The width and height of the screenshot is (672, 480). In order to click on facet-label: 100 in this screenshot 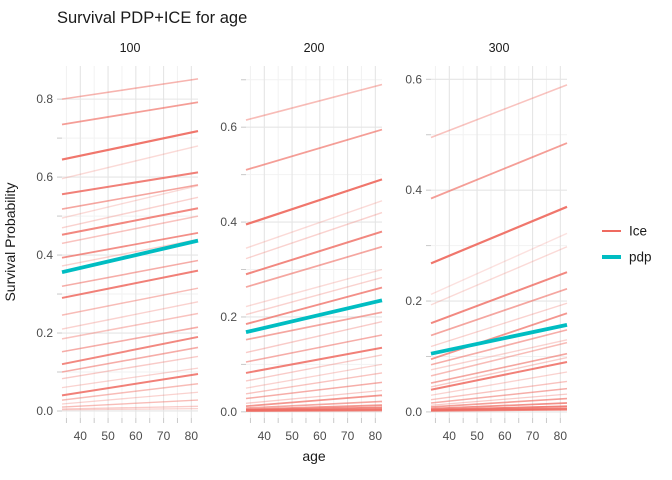, I will do `click(130, 48)`.